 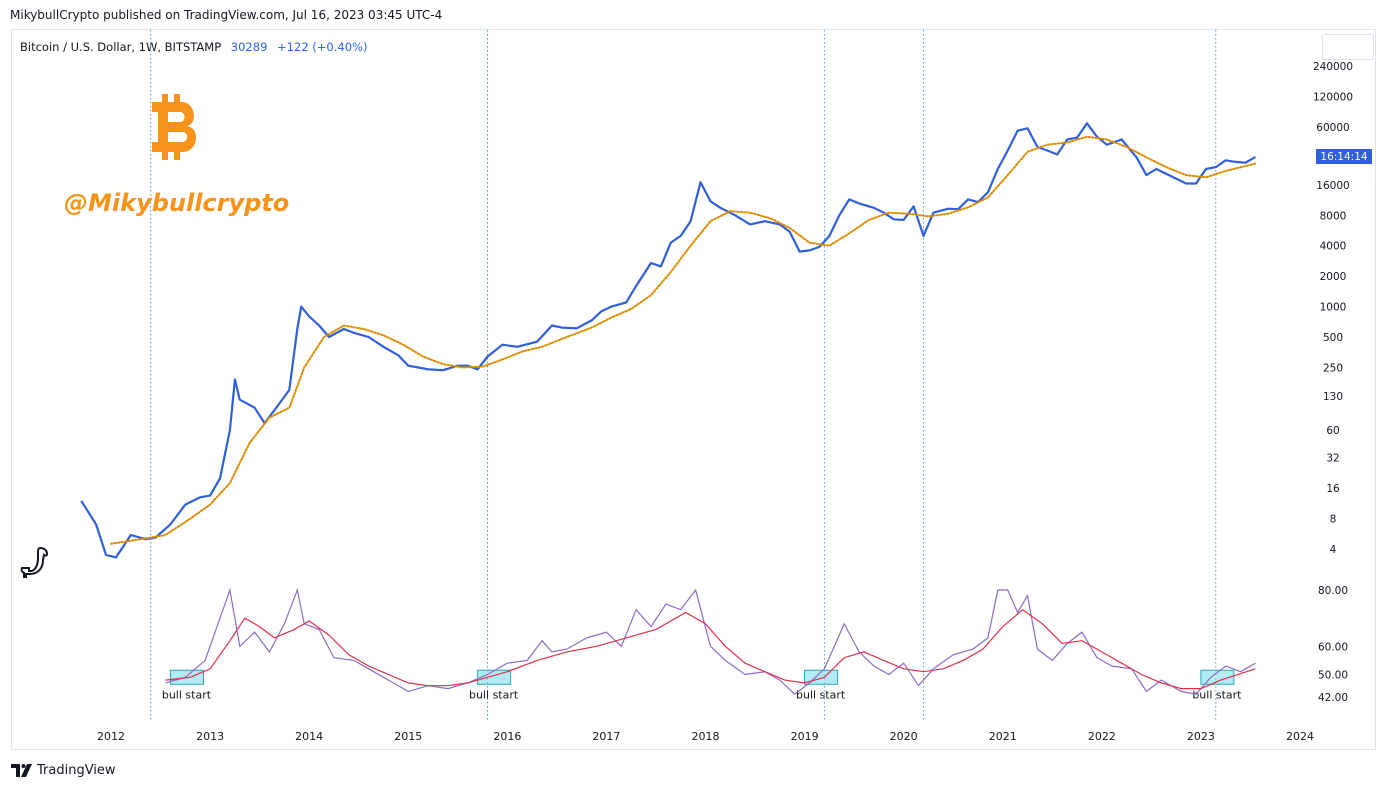 I want to click on last-price-tag, so click(x=1344, y=156).